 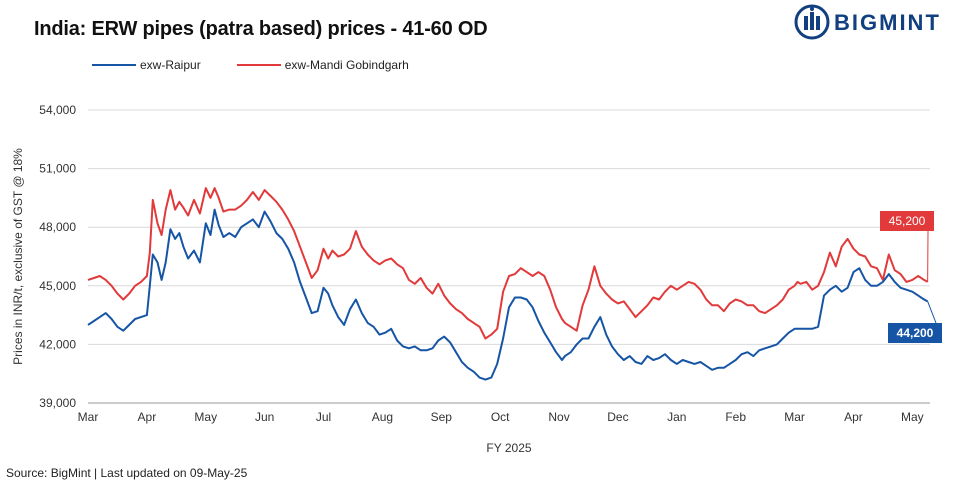 I want to click on chart-legend: exw-Raipur exw-Mandi Gobindgarh, so click(x=250, y=65).